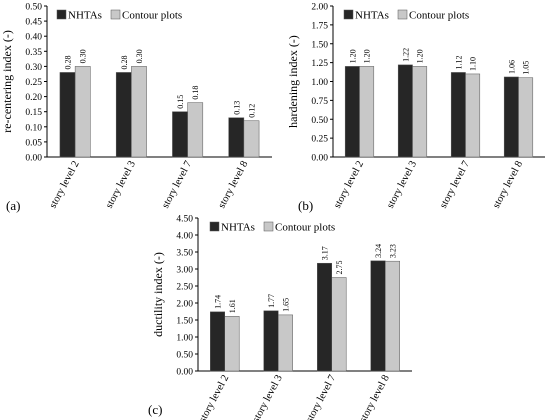 This screenshot has height=420, width=550. Describe the element at coordinates (285, 305) in the screenshot. I see `data-label: 1.65` at that location.